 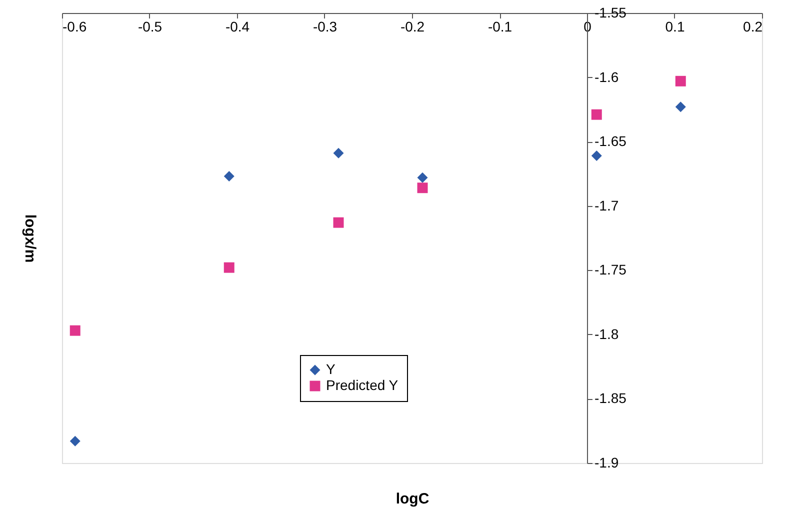 What do you see at coordinates (500, 26) in the screenshot?
I see `x-tick-label: -0.1` at bounding box center [500, 26].